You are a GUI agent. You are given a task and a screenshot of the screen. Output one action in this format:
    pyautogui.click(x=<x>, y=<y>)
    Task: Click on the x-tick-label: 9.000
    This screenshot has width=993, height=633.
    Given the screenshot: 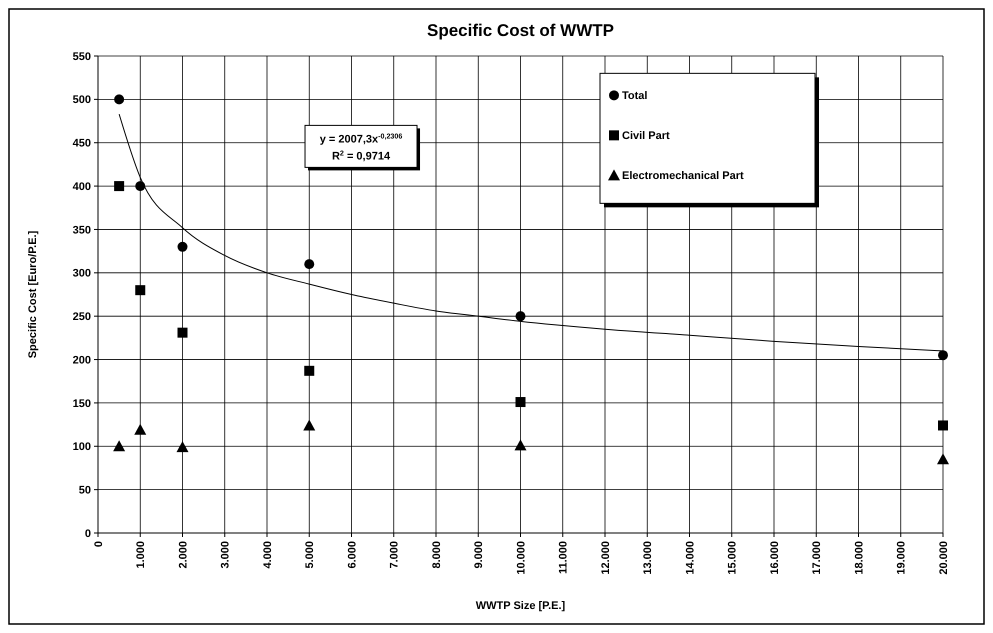 What is the action you would take?
    pyautogui.click(x=479, y=555)
    